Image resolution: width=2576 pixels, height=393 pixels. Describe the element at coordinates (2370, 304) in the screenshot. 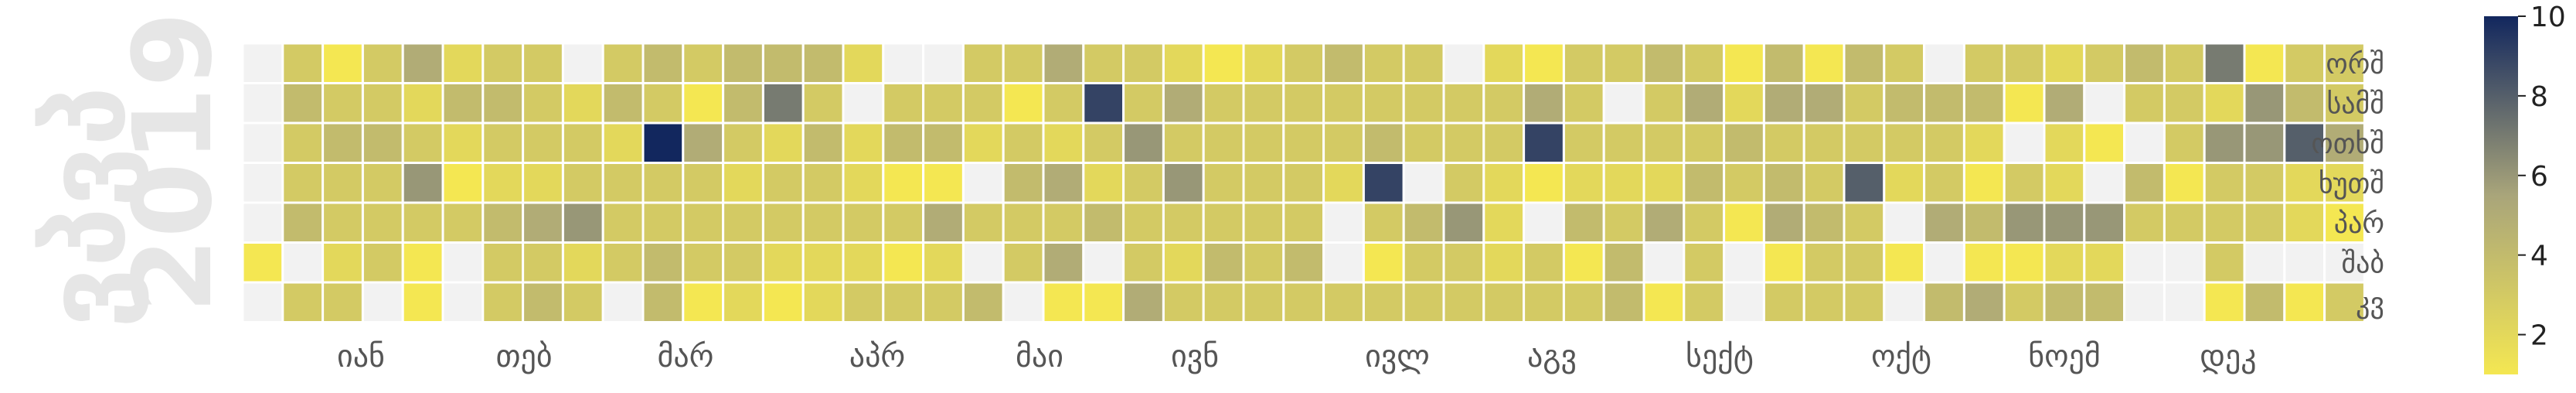

I see `day-label: კვ` at that location.